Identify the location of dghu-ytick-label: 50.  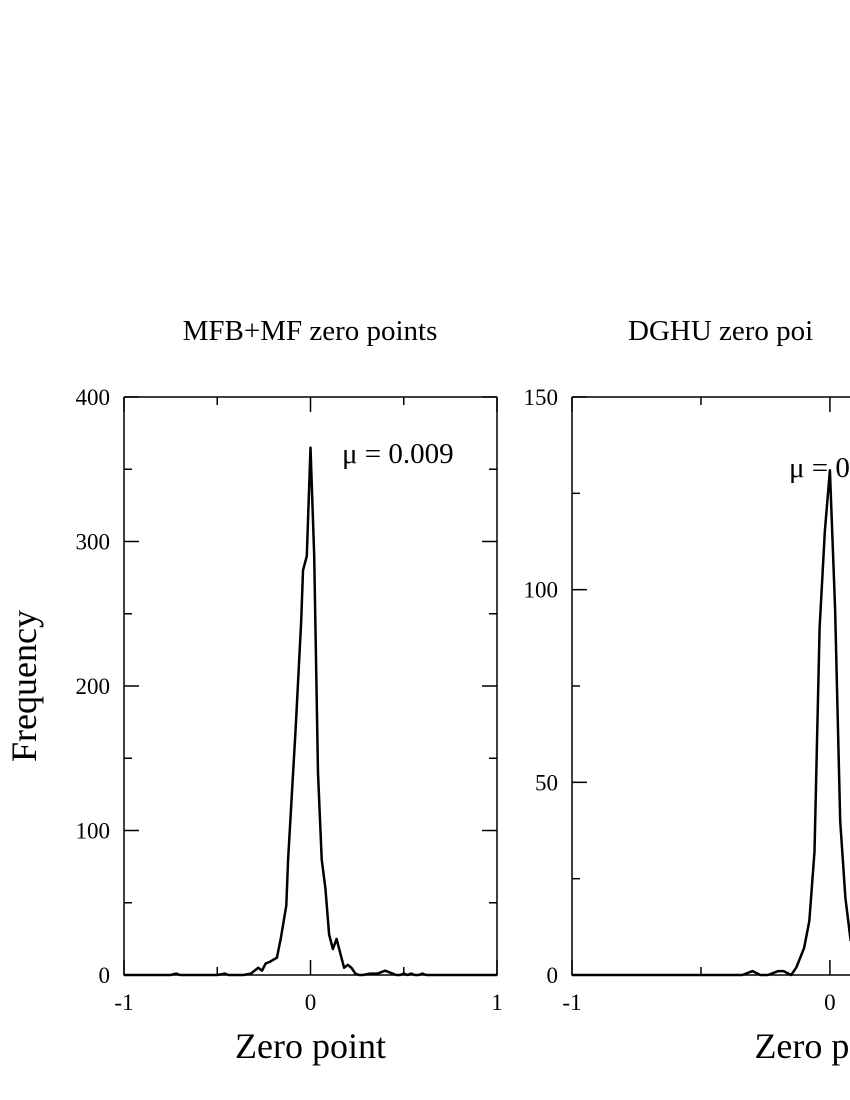
(546, 782).